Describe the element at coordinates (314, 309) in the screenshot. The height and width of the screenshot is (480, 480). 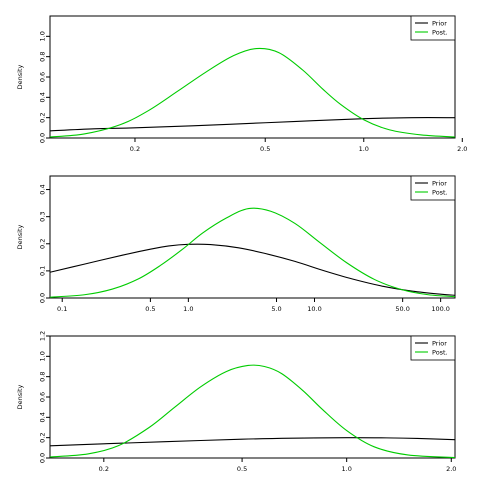
I see `x-tick-label: 10.0` at that location.